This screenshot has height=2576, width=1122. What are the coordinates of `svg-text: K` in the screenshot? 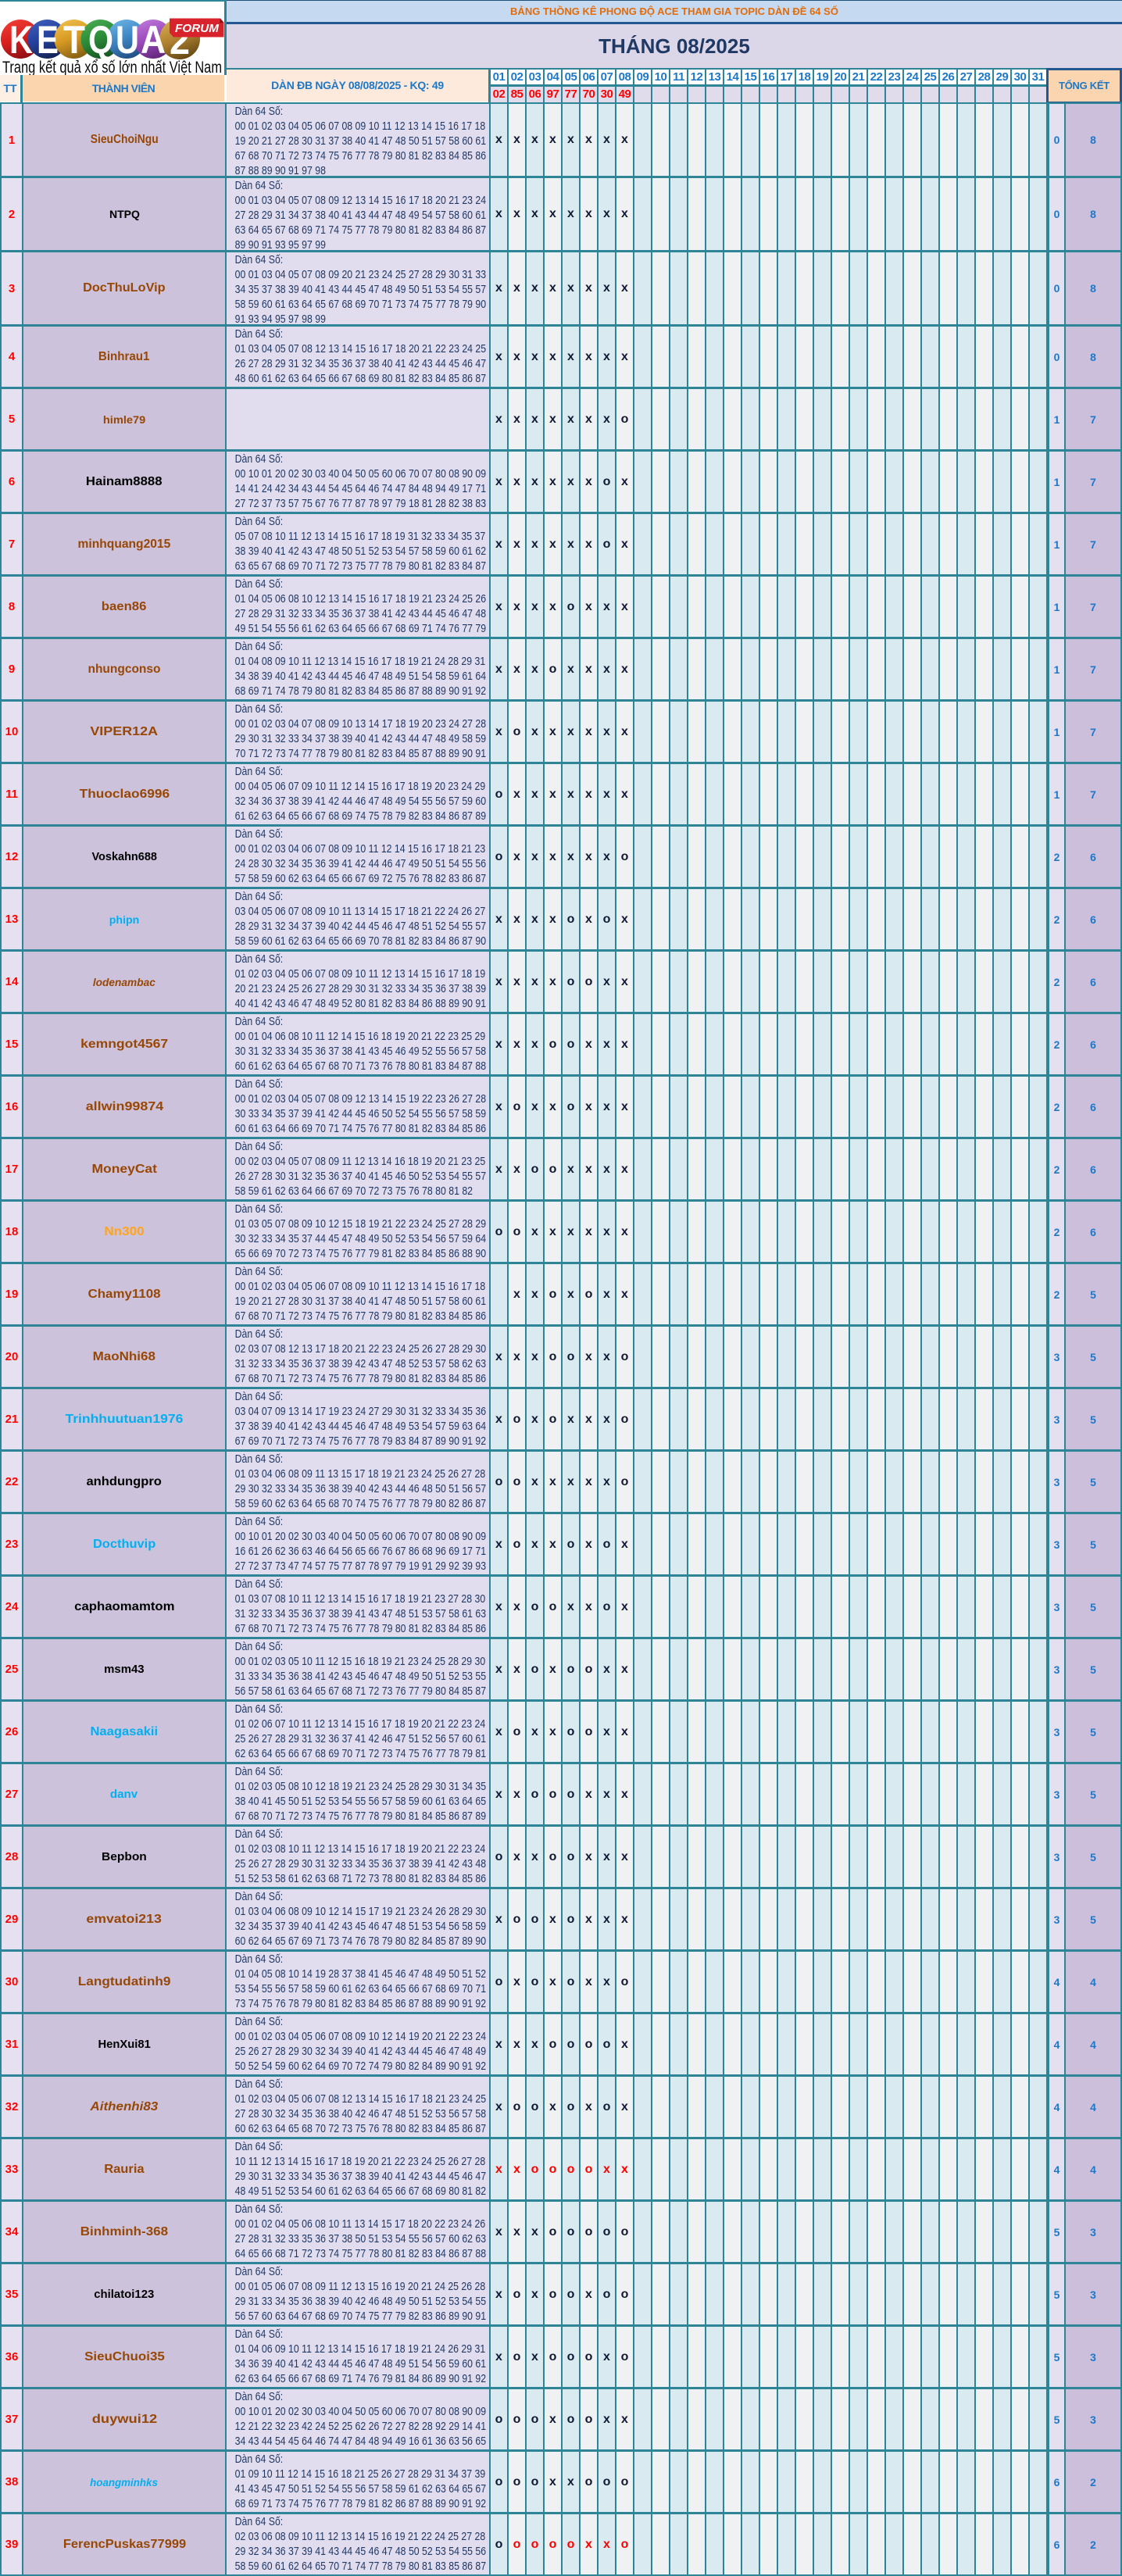 It's located at (21, 40).